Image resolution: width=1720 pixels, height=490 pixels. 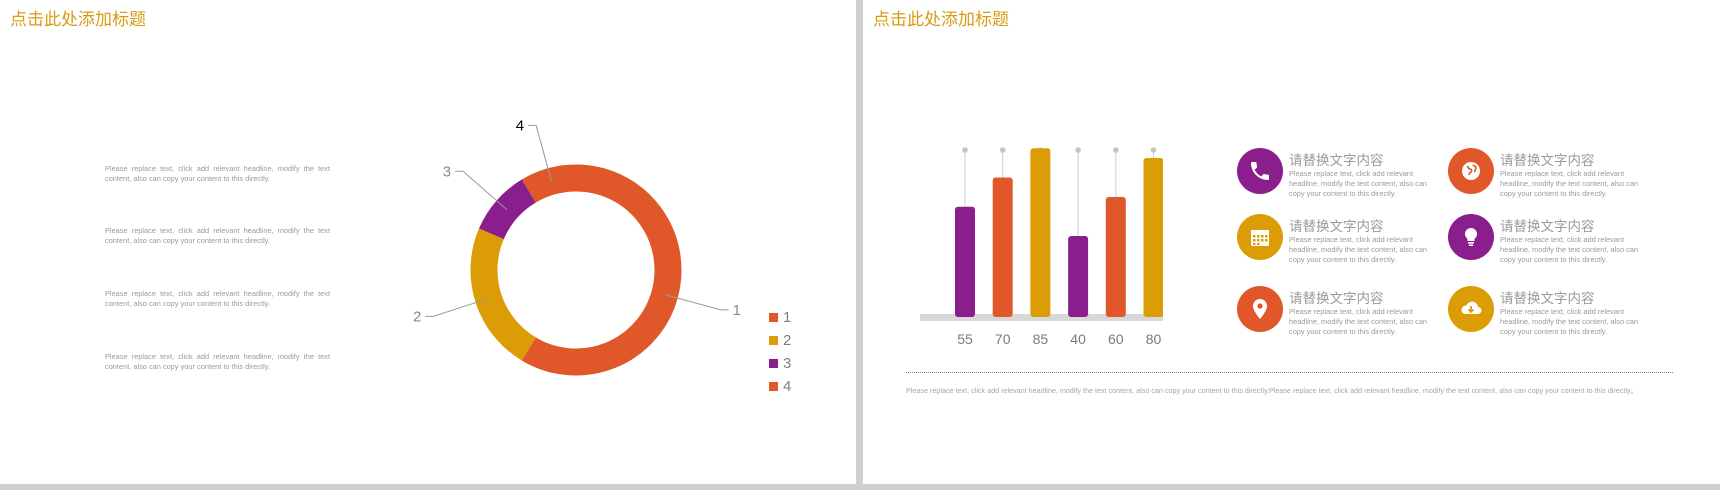 What do you see at coordinates (1116, 339) in the screenshot?
I see `bar-value-label: 60` at bounding box center [1116, 339].